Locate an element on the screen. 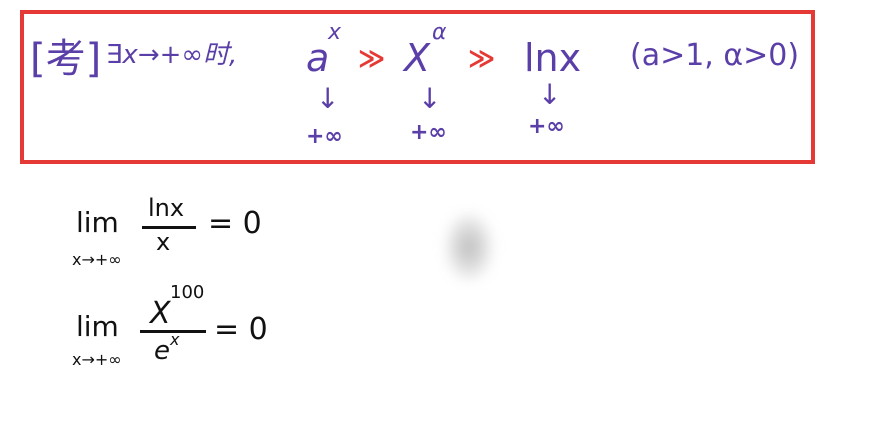 This screenshot has width=882, height=438. formula-2-result: = 0 is located at coordinates (241, 329).